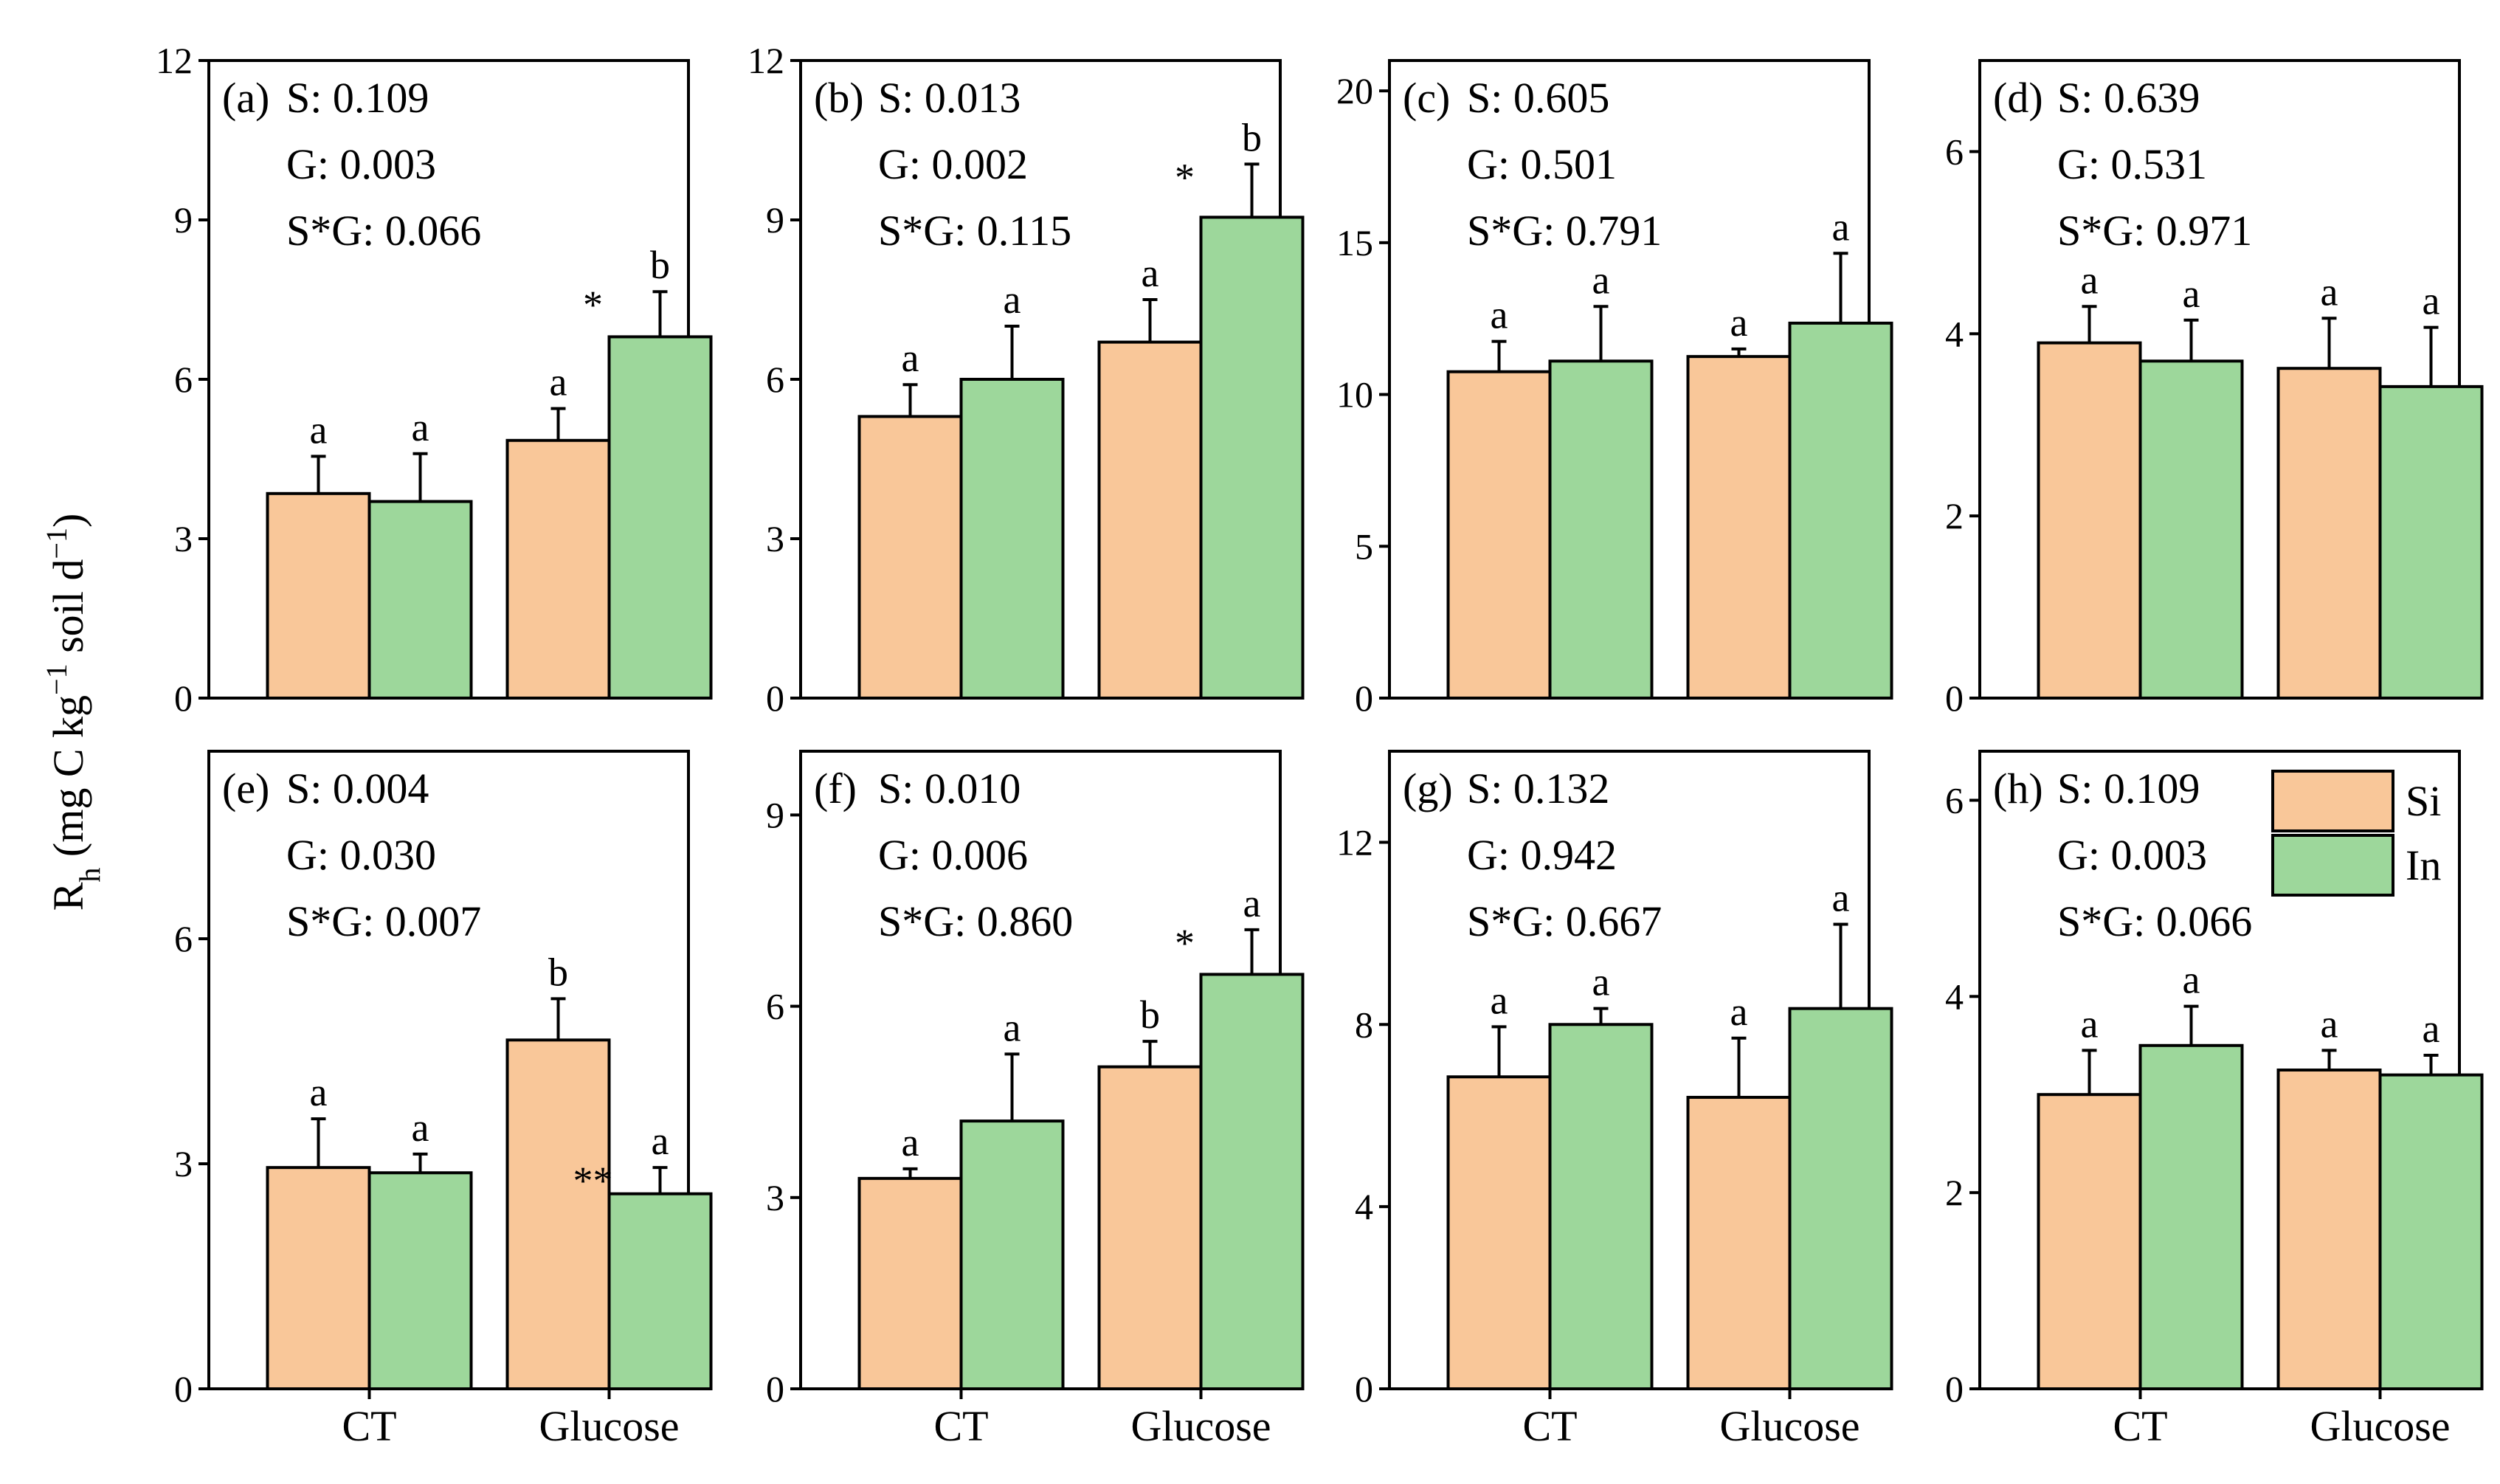 This screenshot has width=2500, height=1484. Describe the element at coordinates (2332, 865) in the screenshot. I see `legend-swatch-in` at that location.